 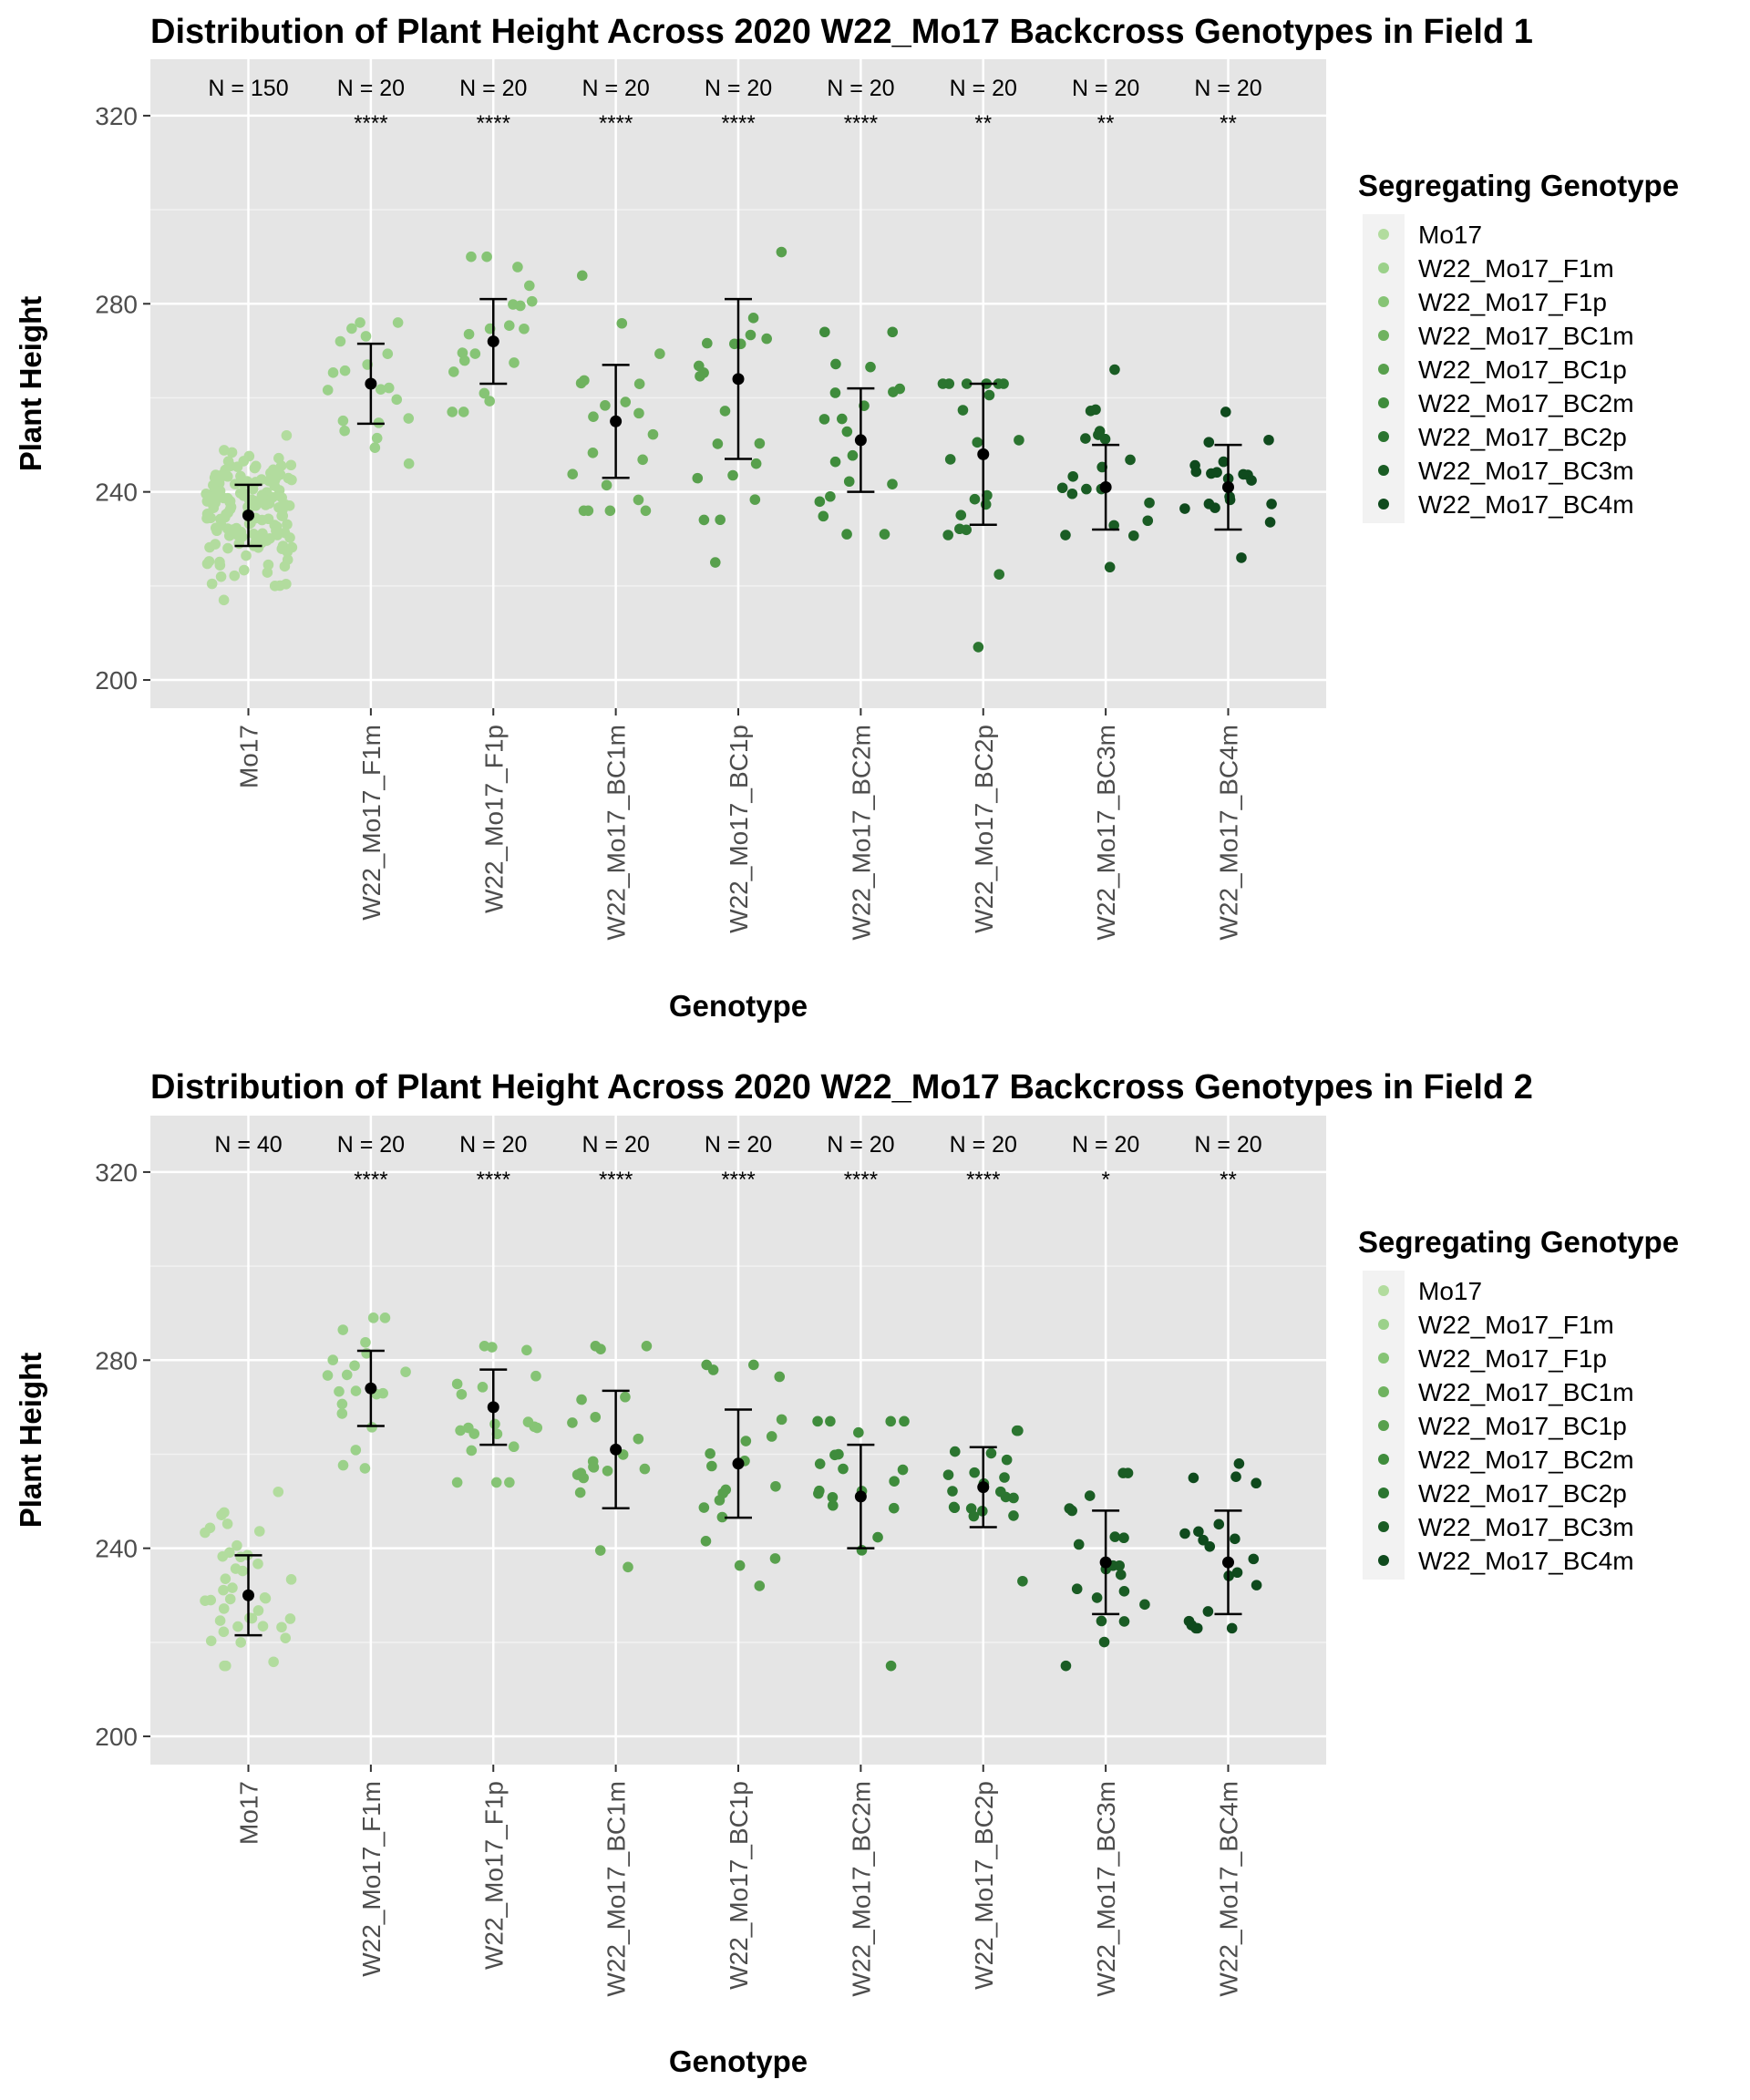 I want to click on legend-label: Mo17, so click(x=1450, y=1291).